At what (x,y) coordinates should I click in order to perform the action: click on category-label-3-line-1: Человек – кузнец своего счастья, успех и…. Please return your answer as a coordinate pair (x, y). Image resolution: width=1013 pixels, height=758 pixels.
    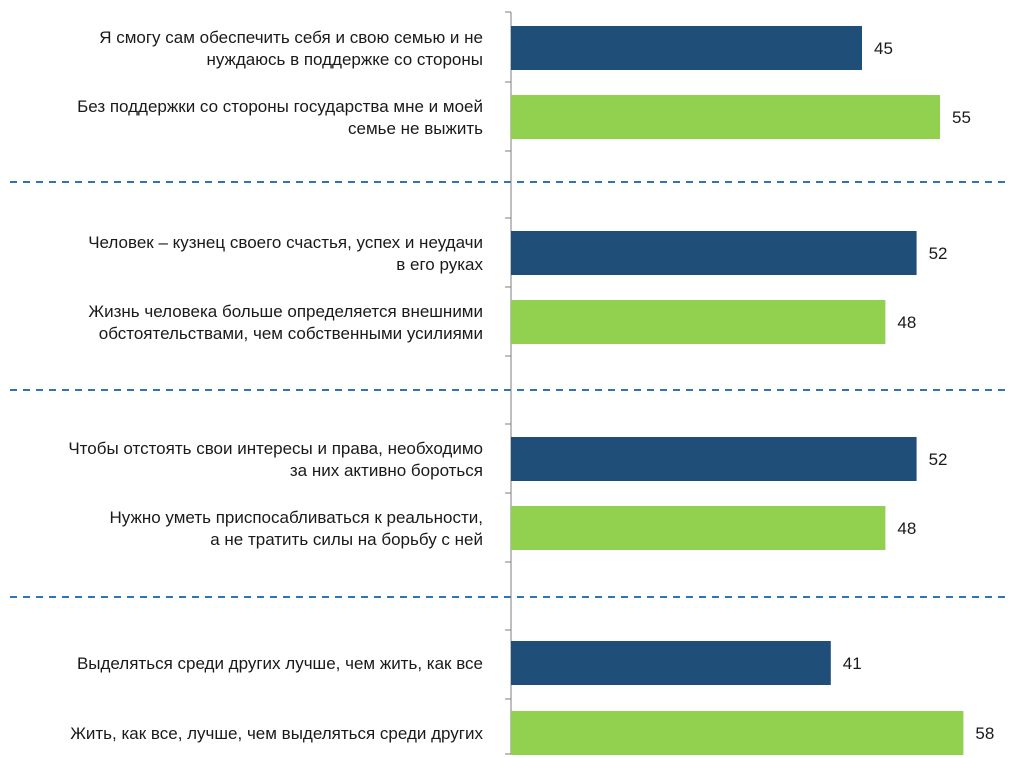
    Looking at the image, I should click on (285, 242).